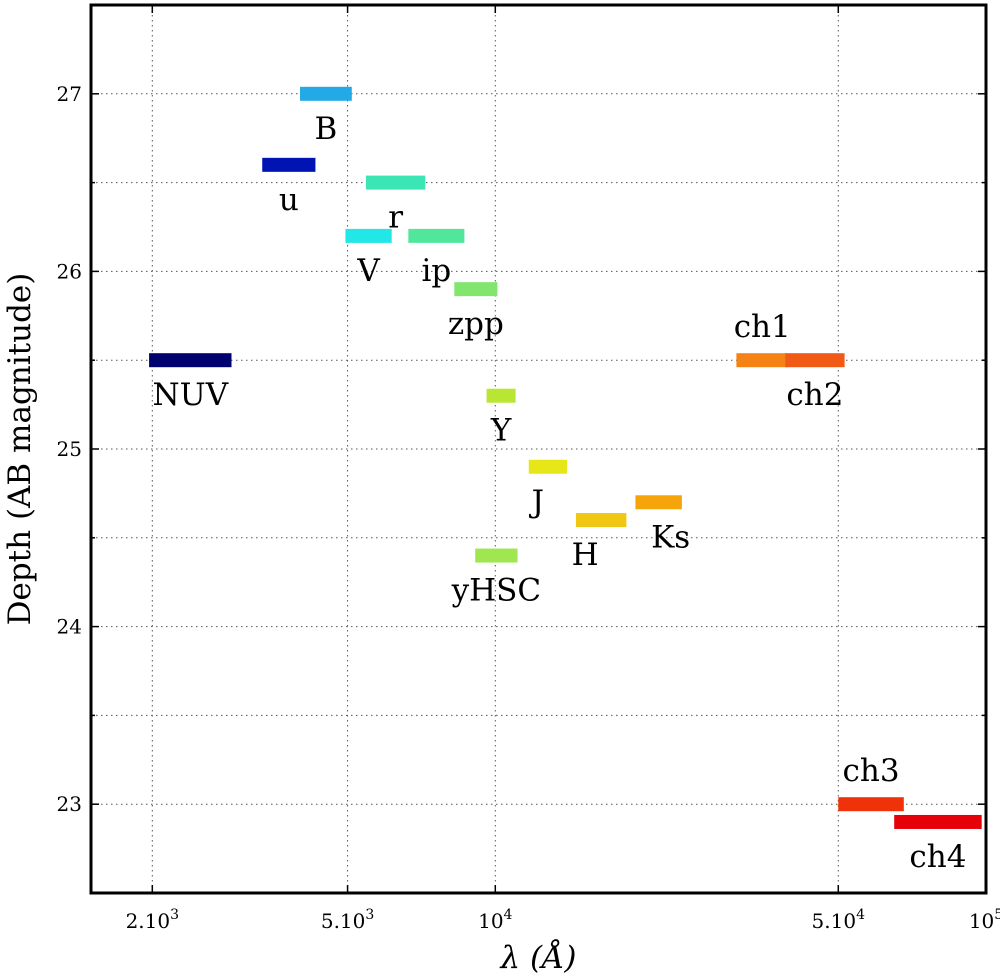  Describe the element at coordinates (670, 537) in the screenshot. I see `band-label-ks: Ks` at that location.